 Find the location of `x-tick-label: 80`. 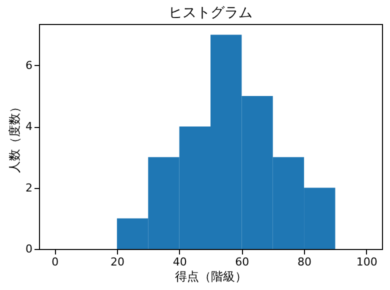

x-tick-label: 80 is located at coordinates (305, 262).